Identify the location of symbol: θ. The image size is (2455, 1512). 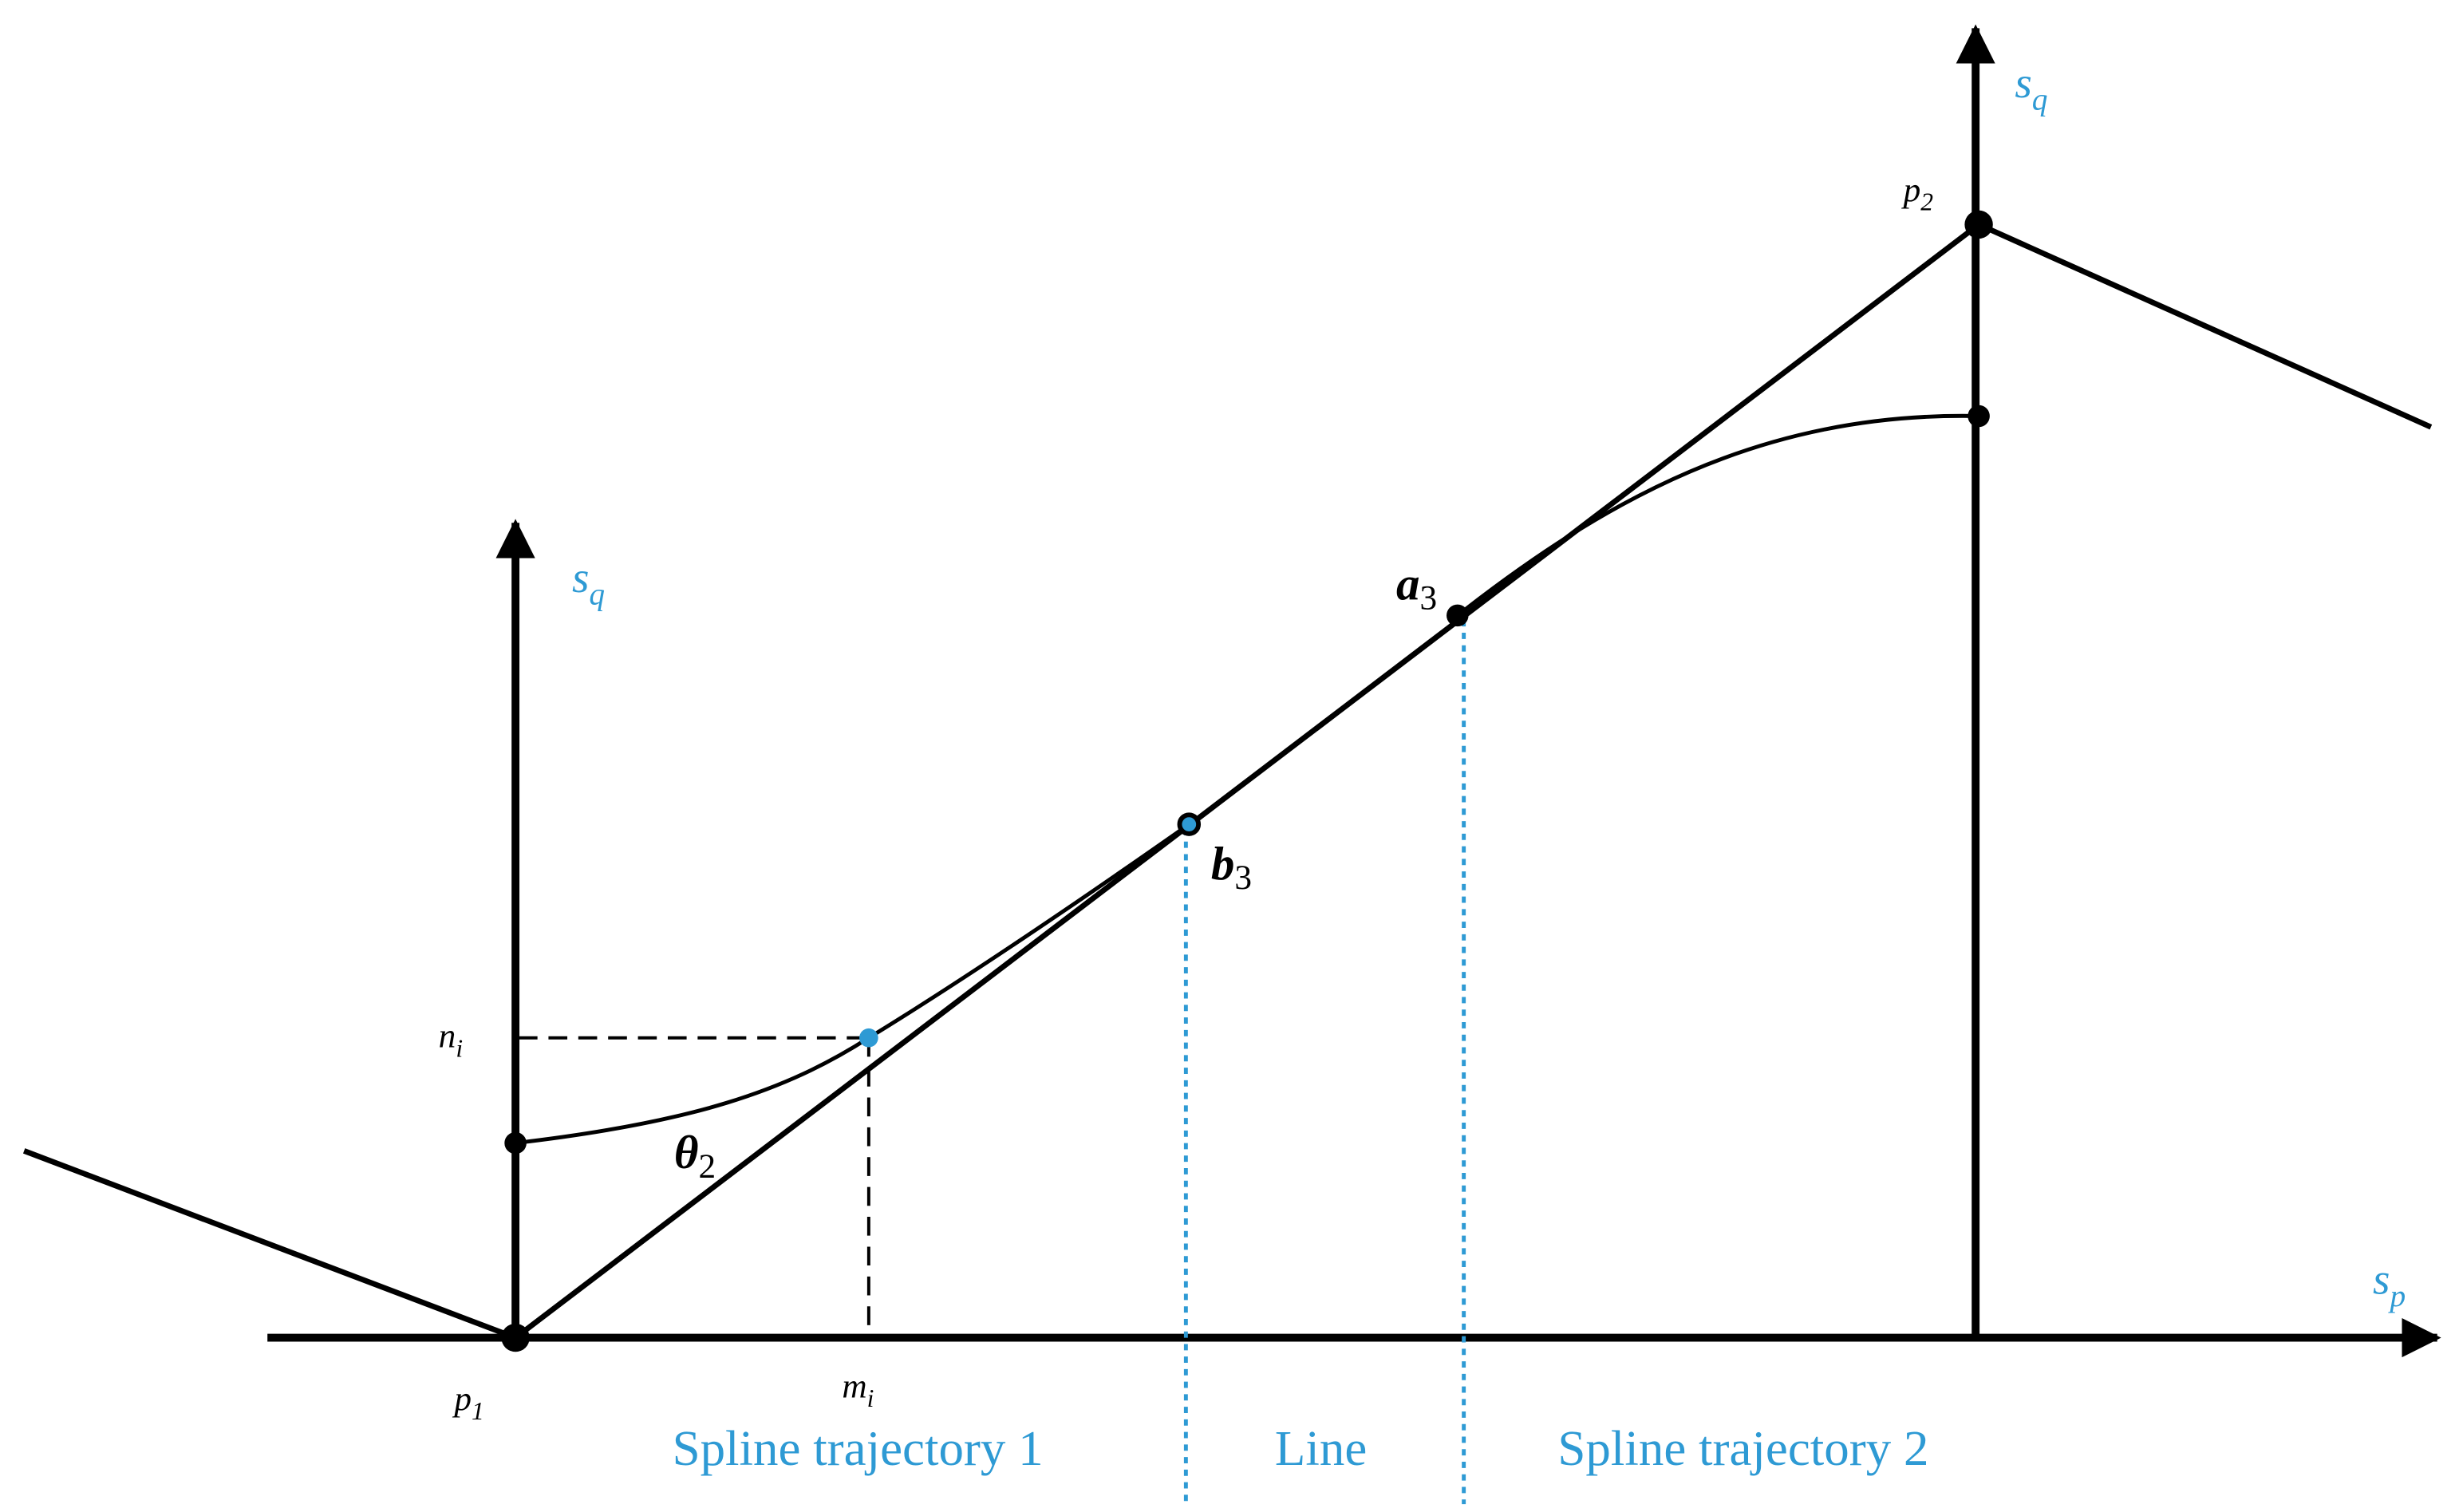
(686, 1152).